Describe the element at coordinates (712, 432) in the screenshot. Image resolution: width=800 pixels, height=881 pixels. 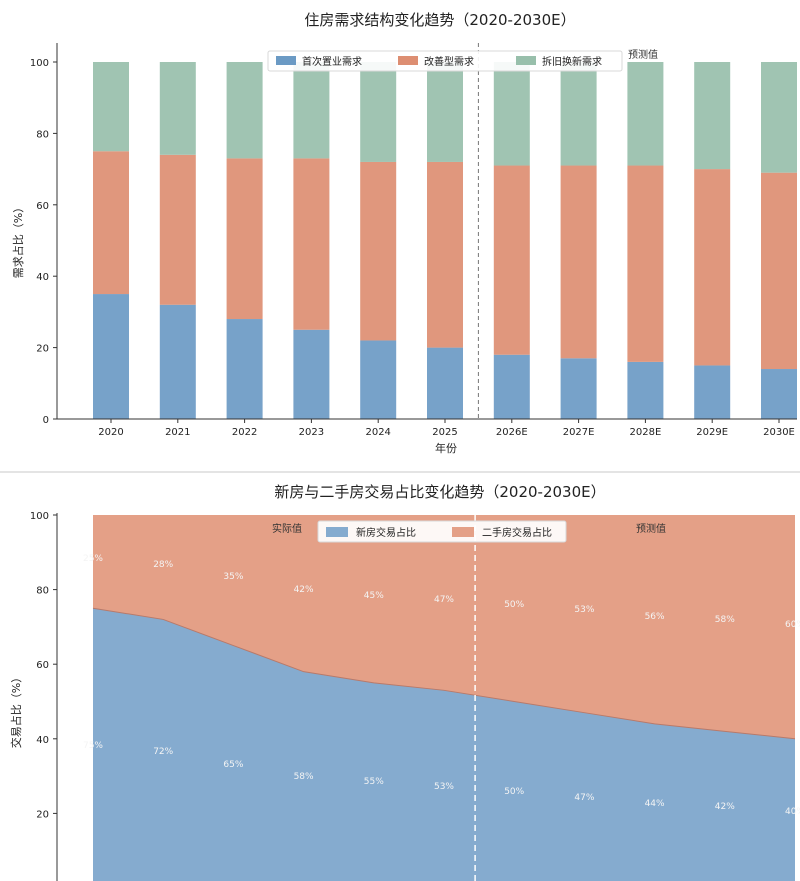
I see `x-tick-label: 2029E` at that location.